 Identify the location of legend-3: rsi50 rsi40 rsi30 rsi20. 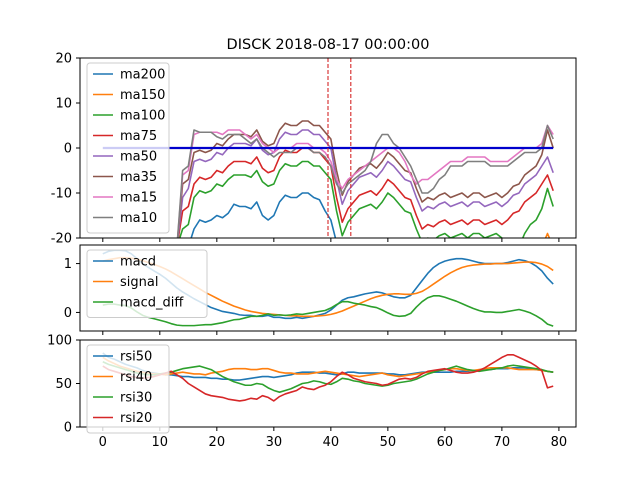
(128, 389).